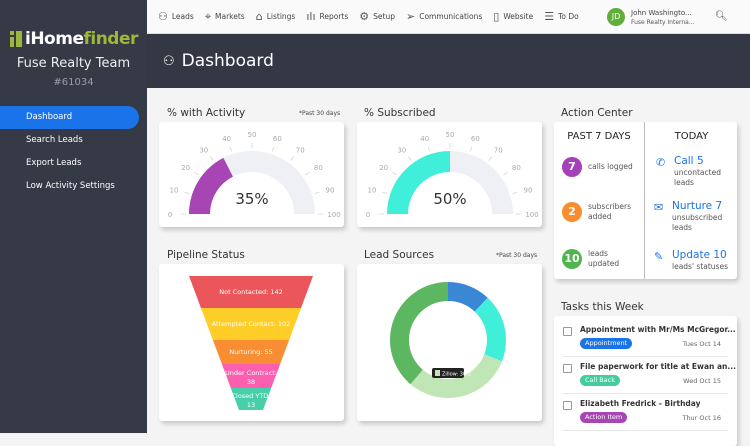 Image resolution: width=750 pixels, height=446 pixels. I want to click on pipeline-title: Pipeline Status, so click(206, 255).